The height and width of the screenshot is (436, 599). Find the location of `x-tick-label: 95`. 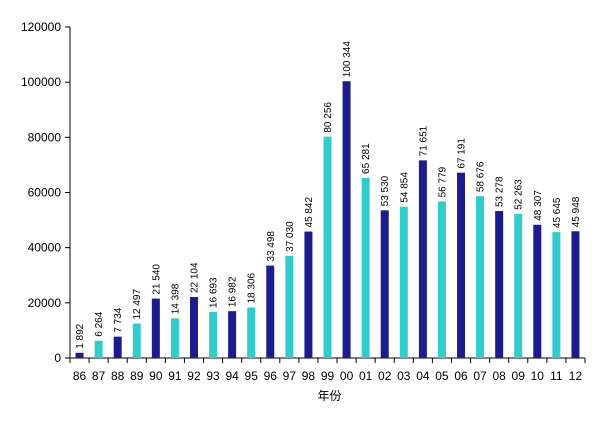

x-tick-label: 95 is located at coordinates (252, 376).